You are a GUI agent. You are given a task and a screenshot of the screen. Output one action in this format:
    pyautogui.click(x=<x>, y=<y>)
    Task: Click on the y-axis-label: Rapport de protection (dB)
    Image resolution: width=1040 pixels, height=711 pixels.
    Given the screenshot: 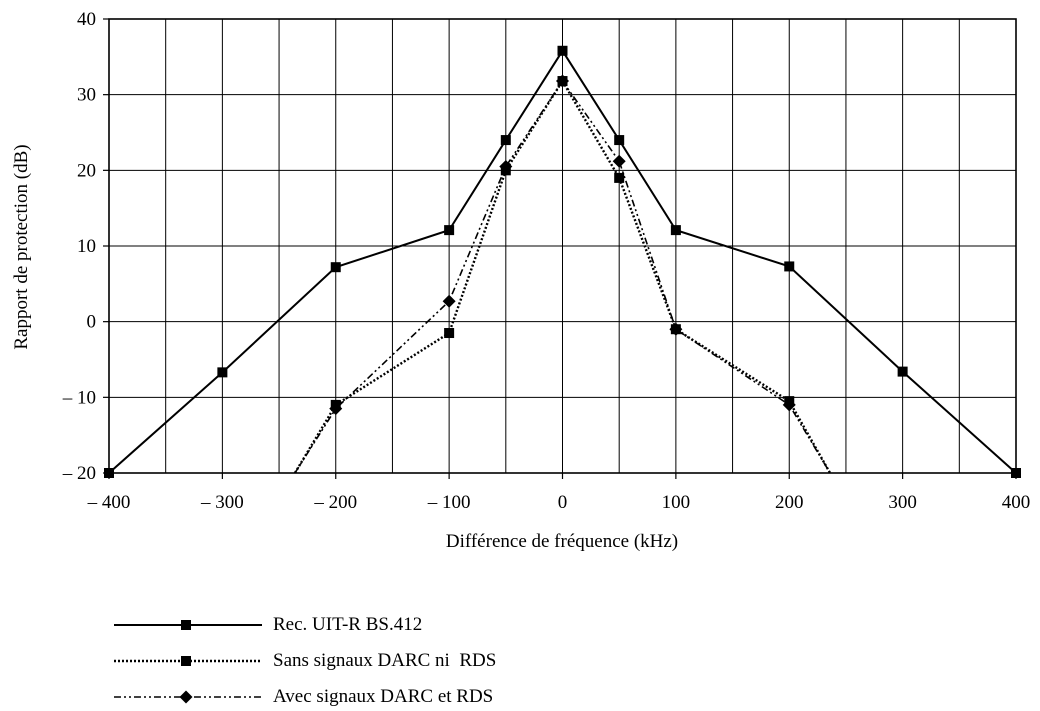 What is the action you would take?
    pyautogui.click(x=21, y=246)
    